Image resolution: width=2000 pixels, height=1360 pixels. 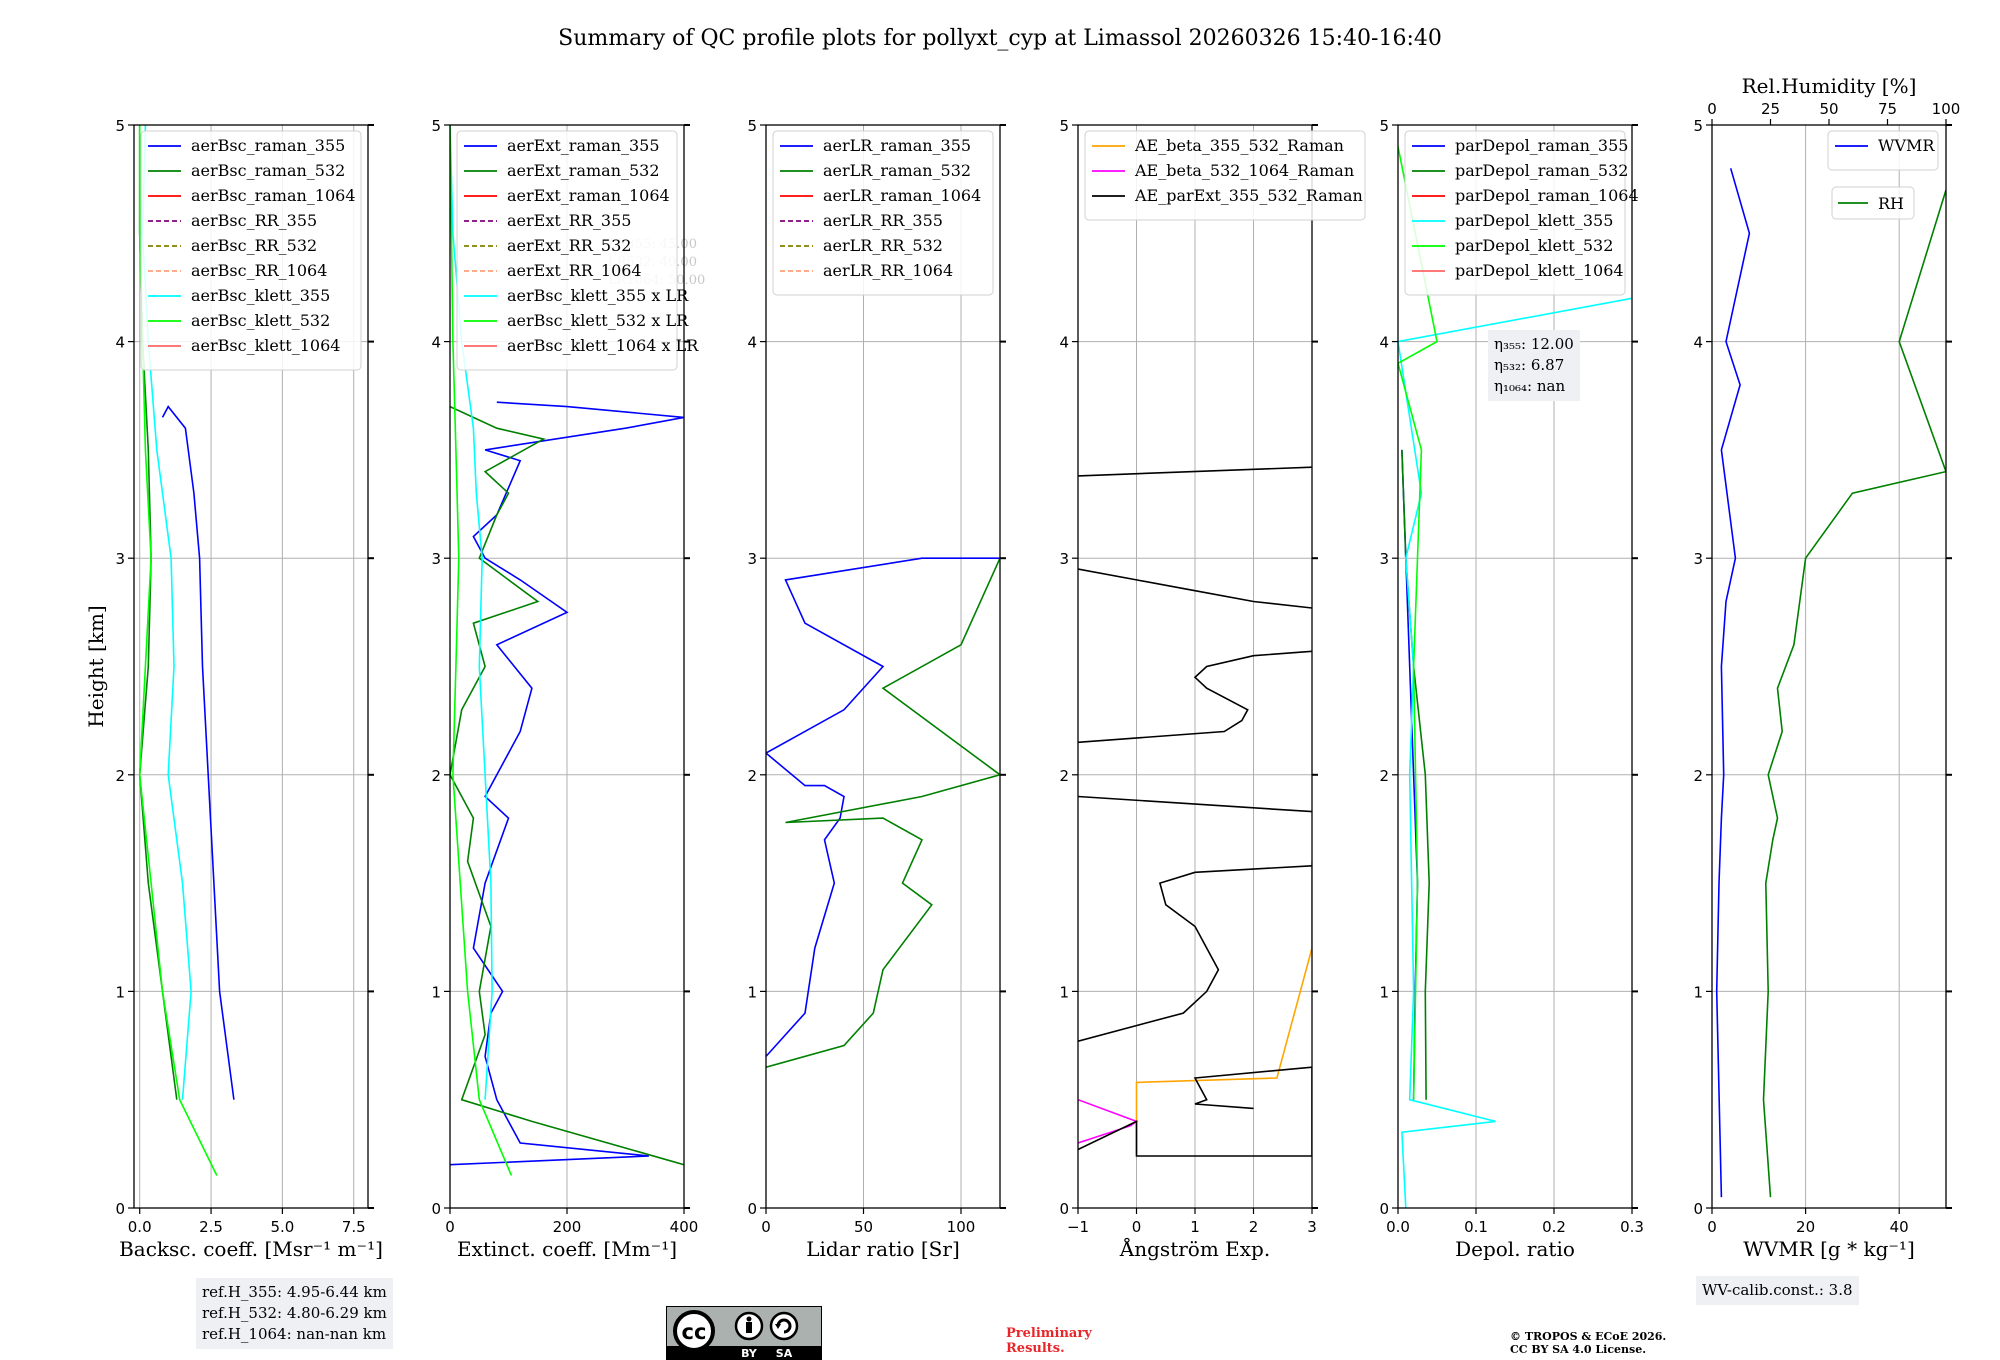 I want to click on top-tick-label: 0, so click(x=1712, y=109).